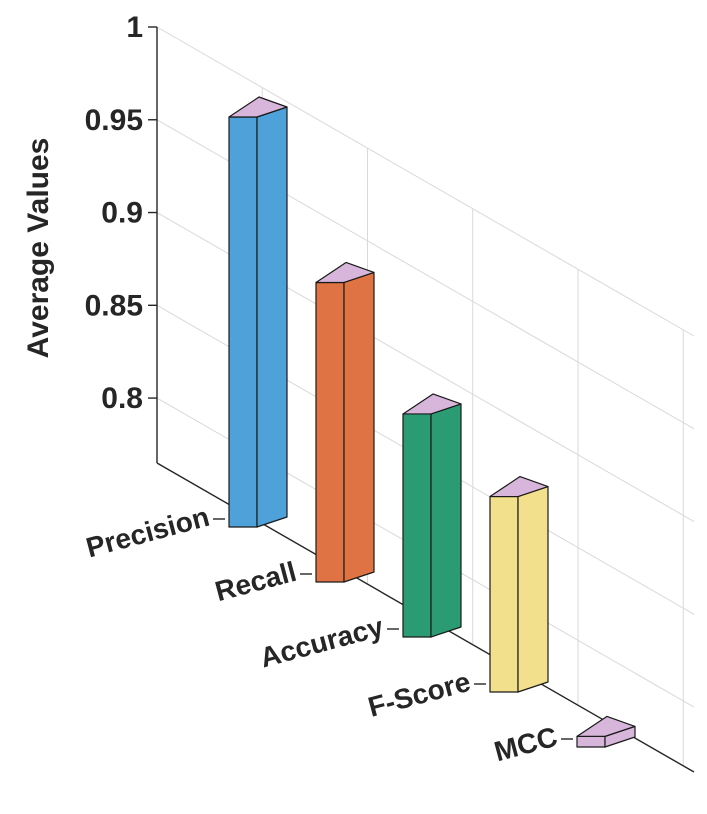 This screenshot has width=707, height=814. I want to click on y-tick-label: 0.85, so click(114, 305).